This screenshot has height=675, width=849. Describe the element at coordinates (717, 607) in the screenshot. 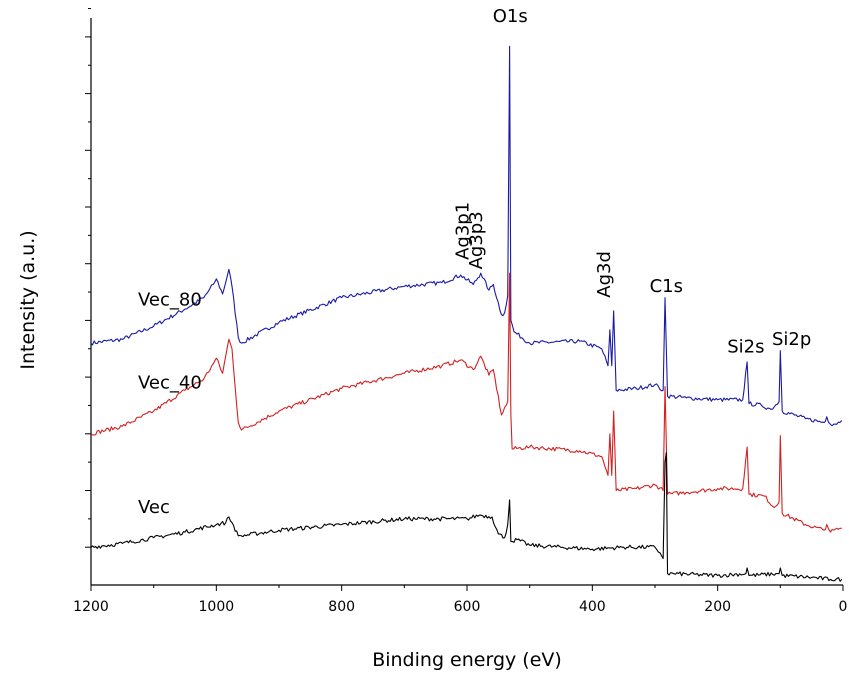

I see `x-tick-label: 200` at that location.